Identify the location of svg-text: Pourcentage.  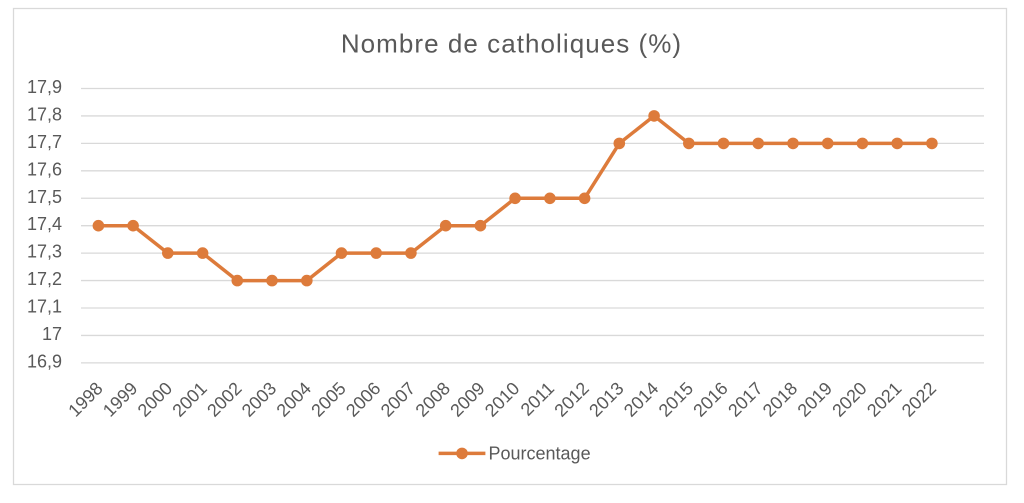
(540, 454).